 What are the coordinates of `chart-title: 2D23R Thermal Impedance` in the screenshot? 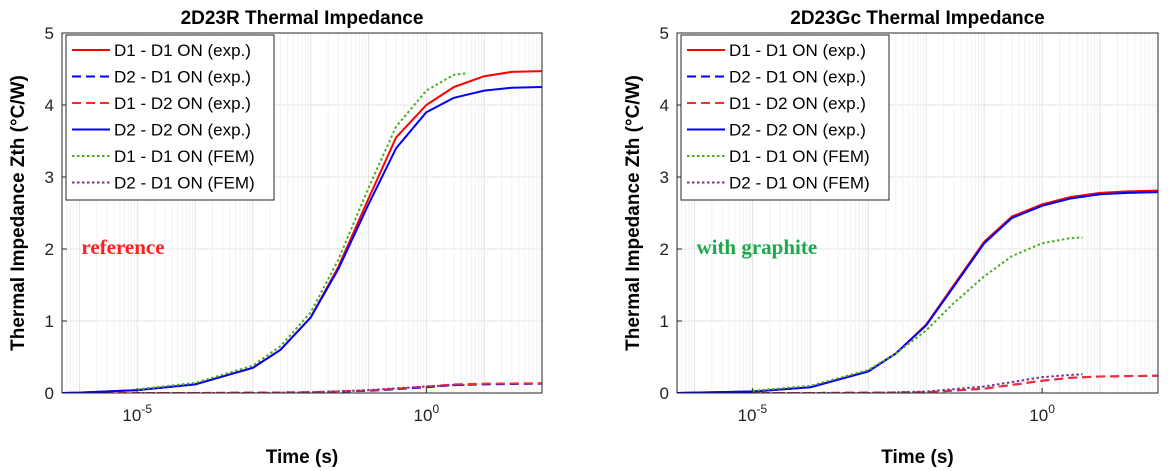 It's located at (302, 18).